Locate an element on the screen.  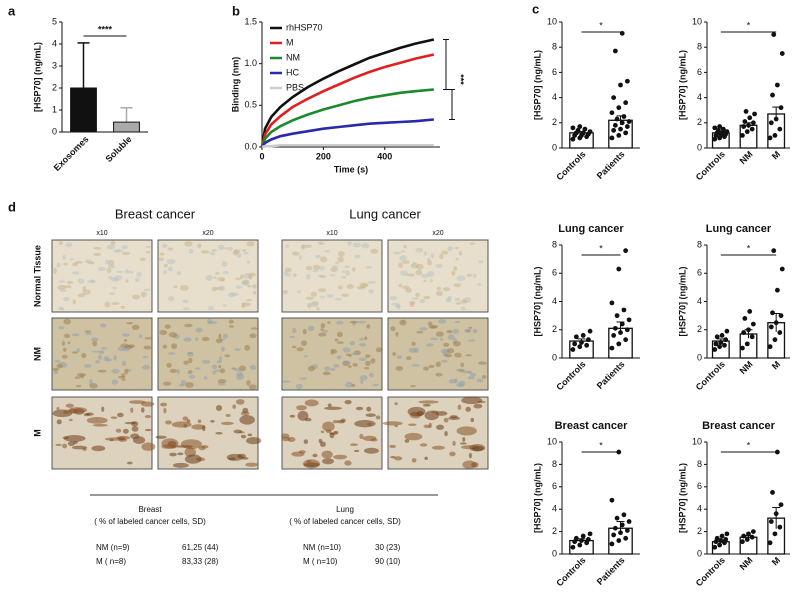
y-tick-label: 1.5 is located at coordinates (250, 21).